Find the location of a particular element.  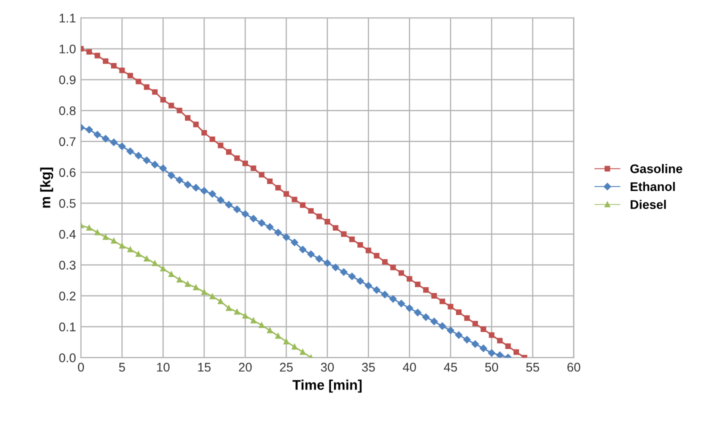

y-tick-label: 0.6 is located at coordinates (67, 172).